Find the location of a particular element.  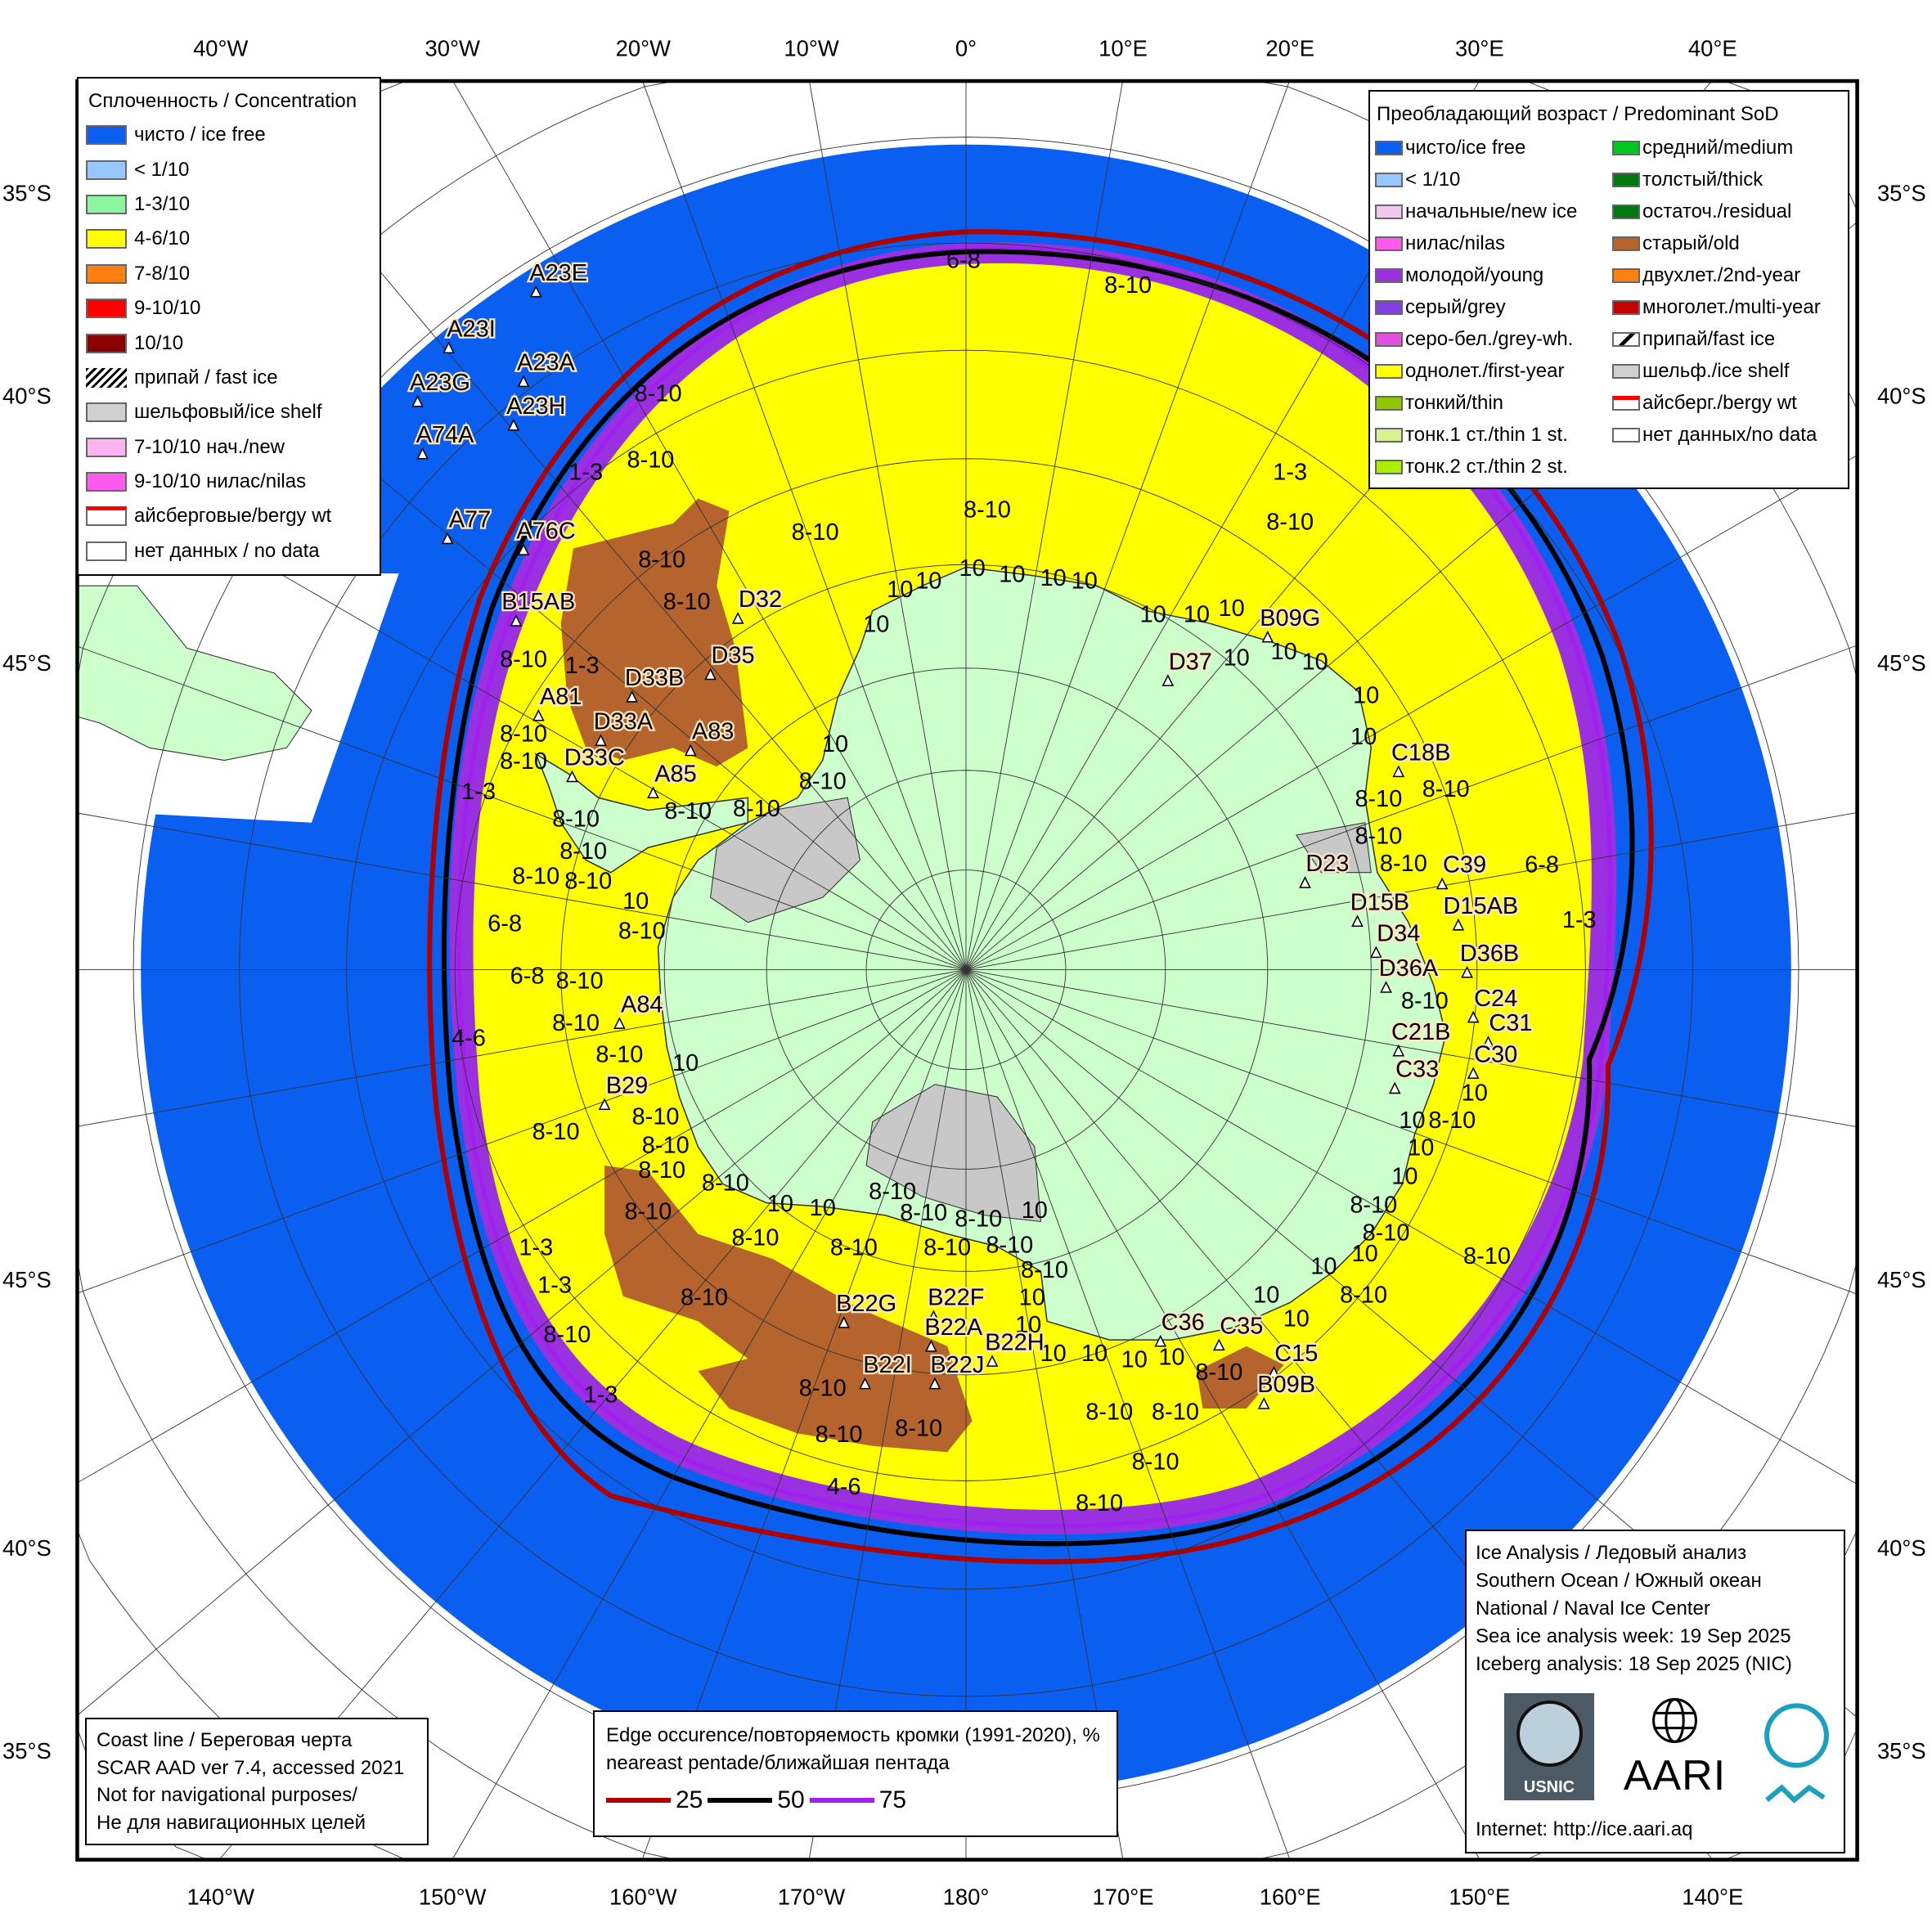

iceberg-label: B22H is located at coordinates (1015, 1342).